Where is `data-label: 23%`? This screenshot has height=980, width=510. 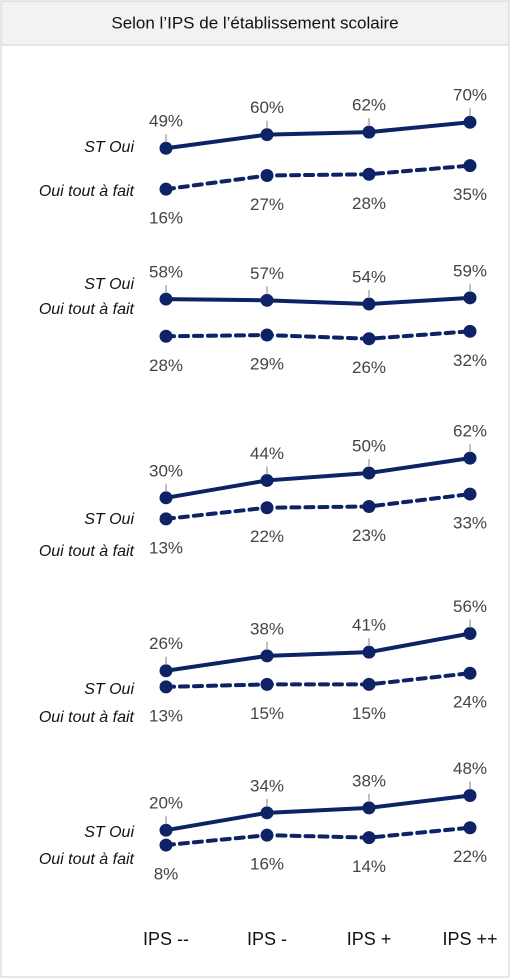 data-label: 23% is located at coordinates (369, 535).